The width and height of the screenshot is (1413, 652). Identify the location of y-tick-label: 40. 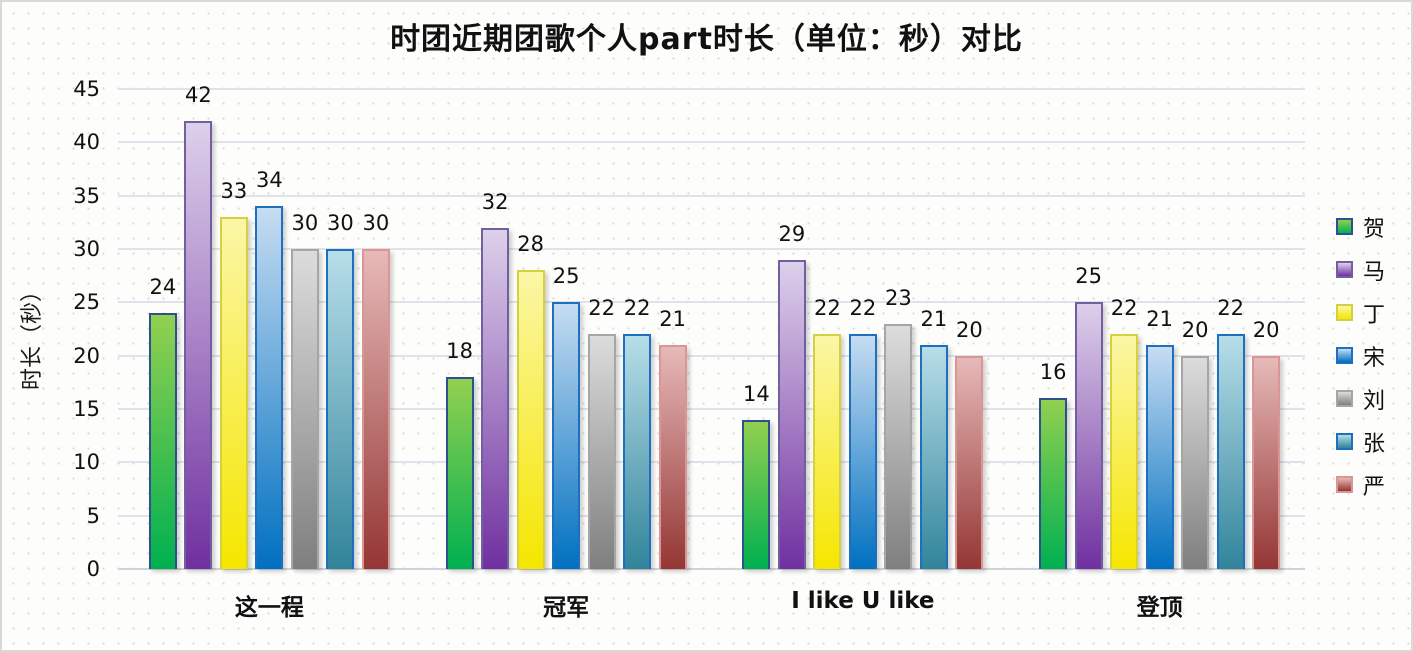
(86, 142).